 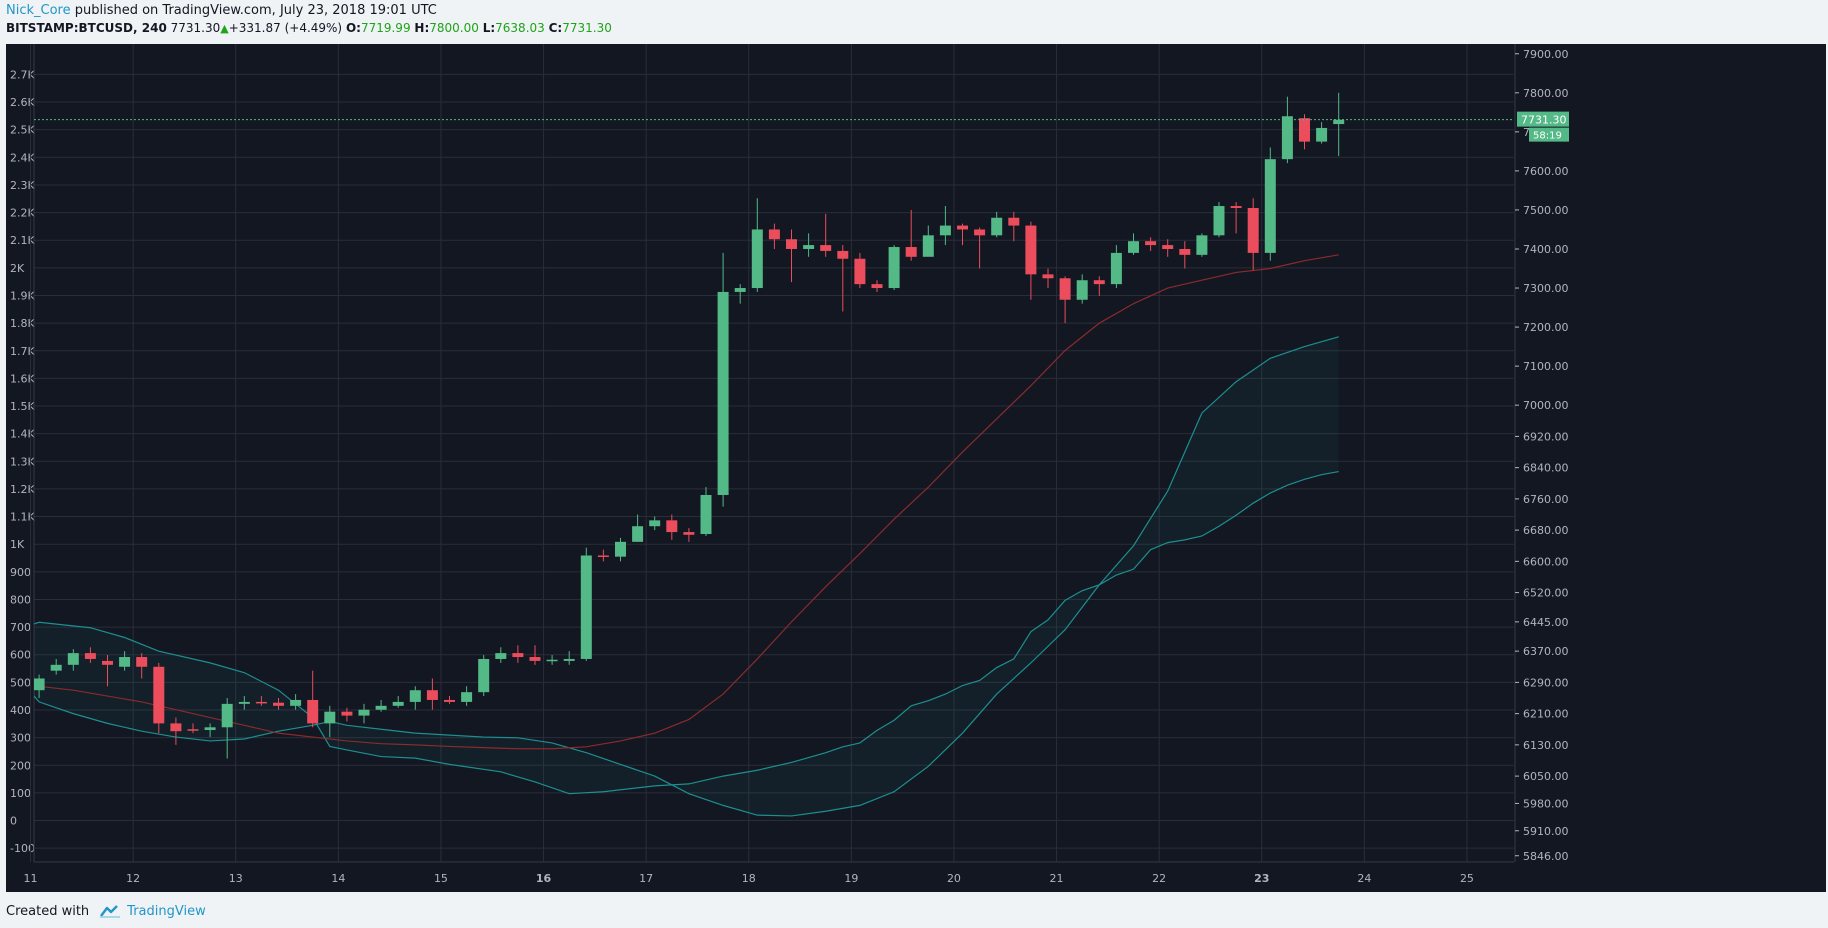 I want to click on x-axis-tick: 20, so click(x=954, y=878).